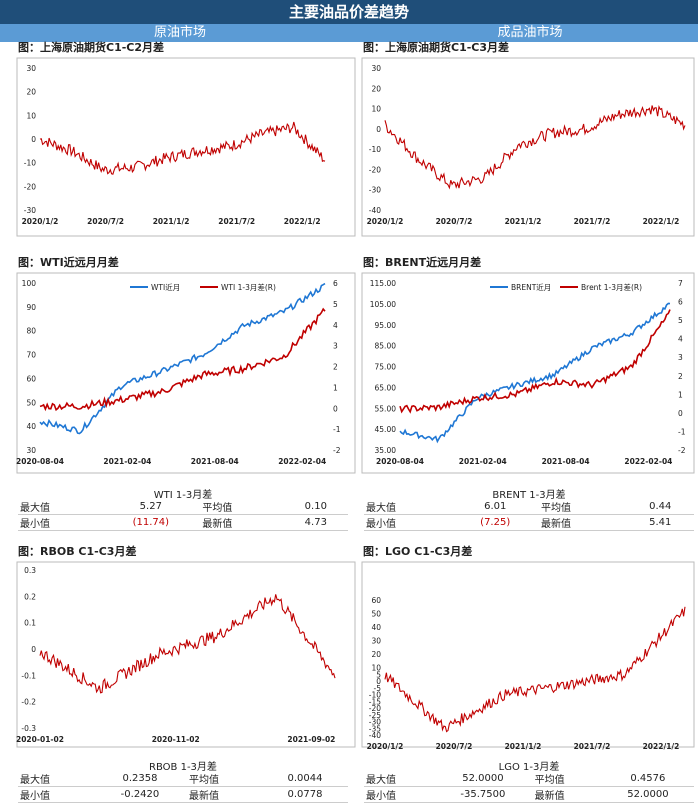 The width and height of the screenshot is (698, 803). Describe the element at coordinates (337, 450) in the screenshot. I see `y2-tick-label: -2` at that location.